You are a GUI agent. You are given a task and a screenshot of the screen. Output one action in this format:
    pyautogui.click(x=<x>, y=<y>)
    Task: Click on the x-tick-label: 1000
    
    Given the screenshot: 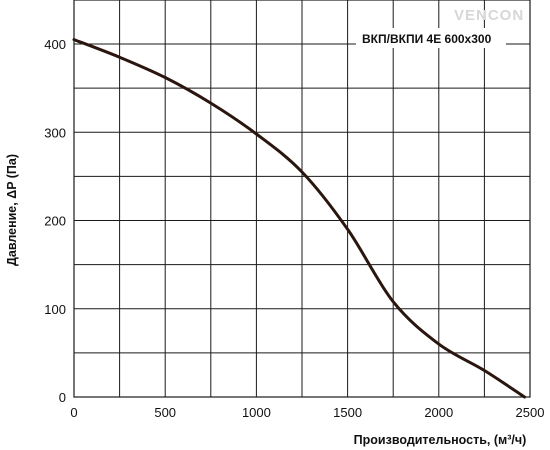 What is the action you would take?
    pyautogui.click(x=256, y=412)
    